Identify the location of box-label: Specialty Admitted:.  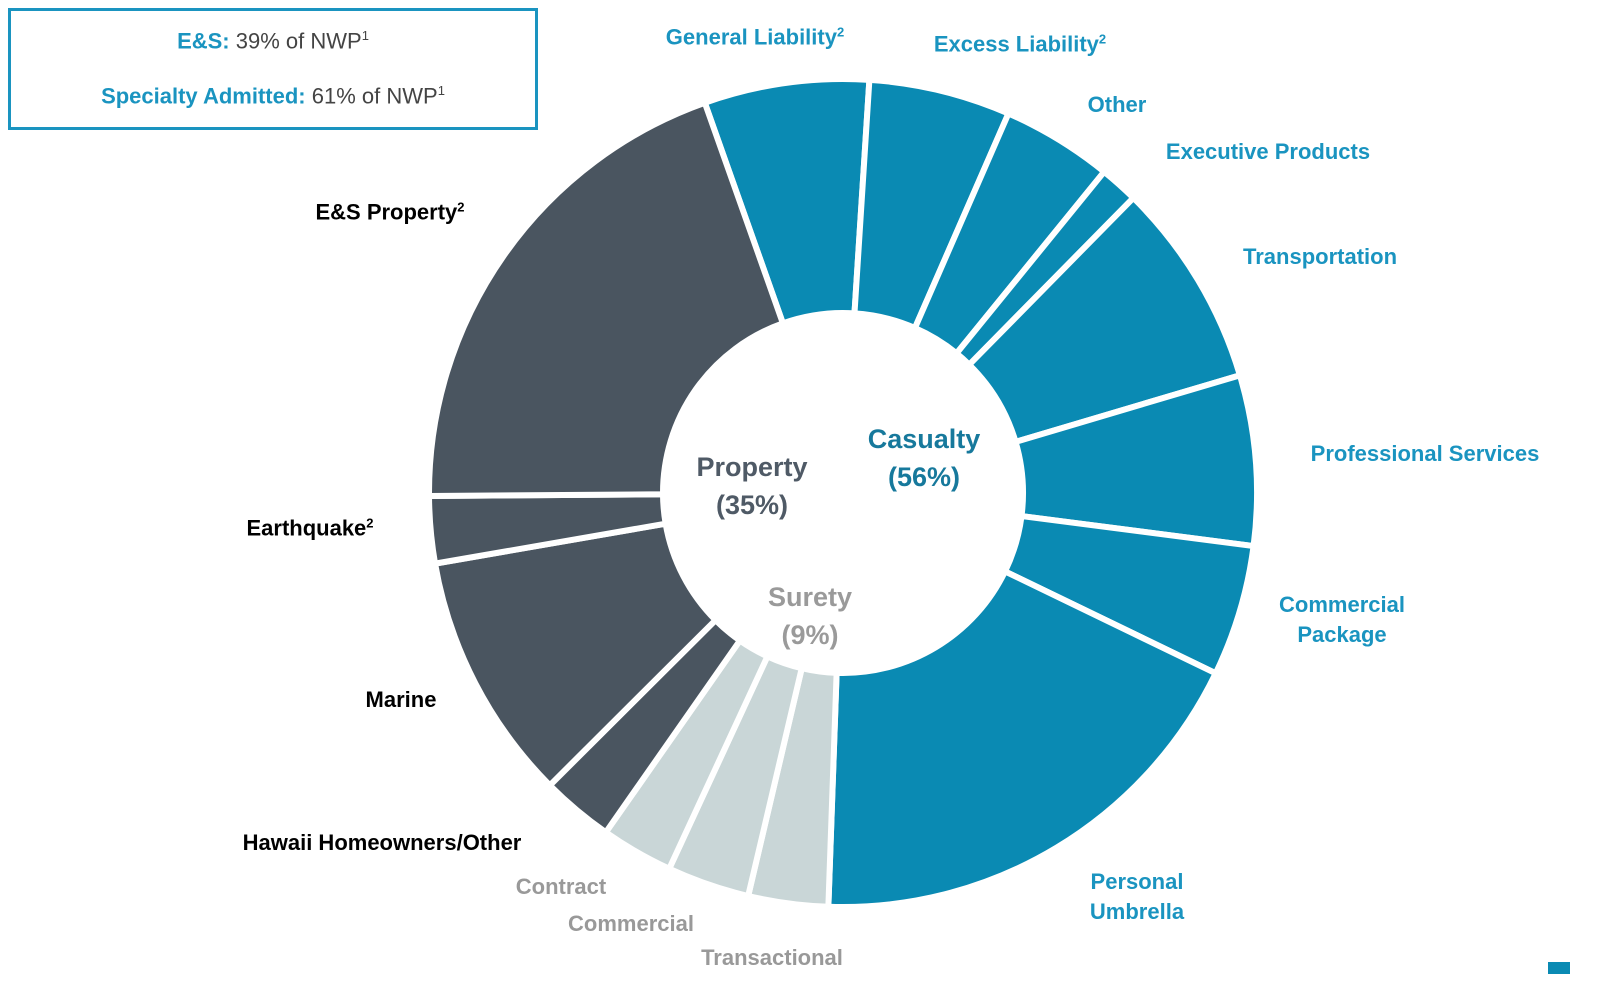
(203, 96).